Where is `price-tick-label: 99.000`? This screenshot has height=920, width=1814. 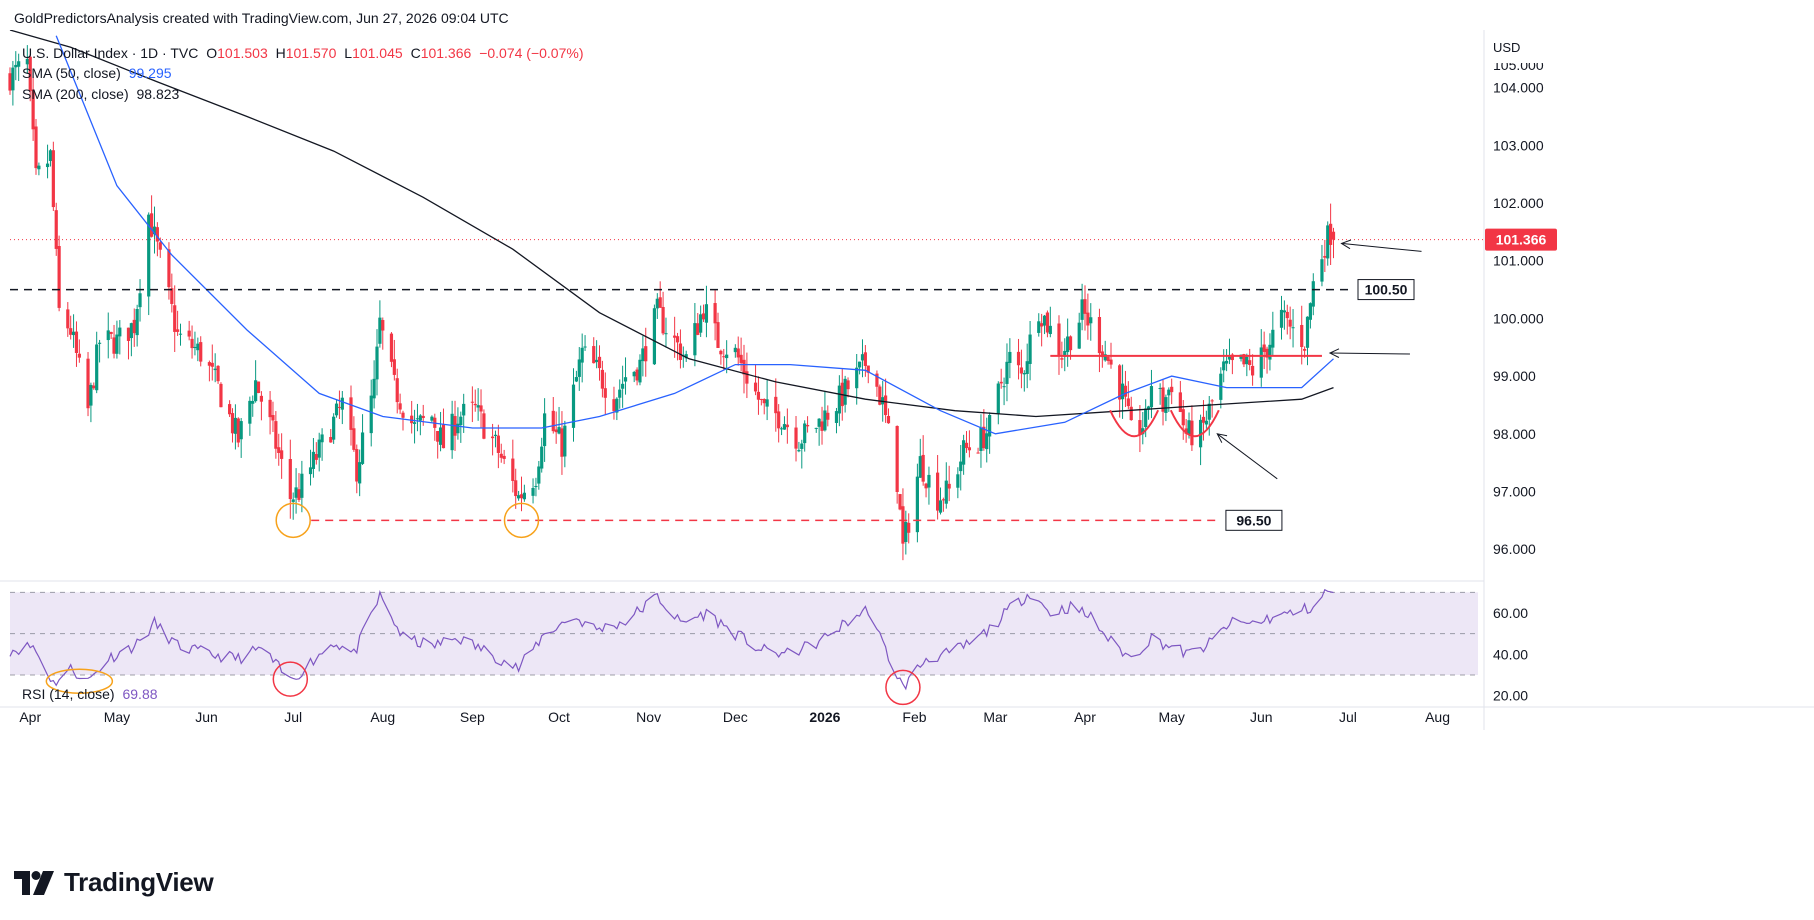 price-tick-label: 99.000 is located at coordinates (1514, 376).